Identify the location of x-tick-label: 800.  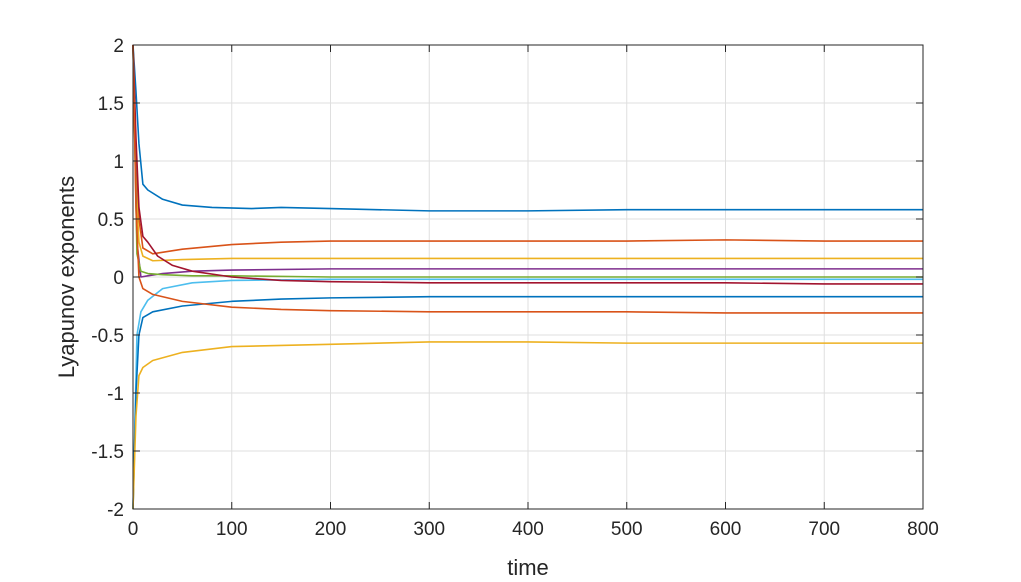
(923, 529).